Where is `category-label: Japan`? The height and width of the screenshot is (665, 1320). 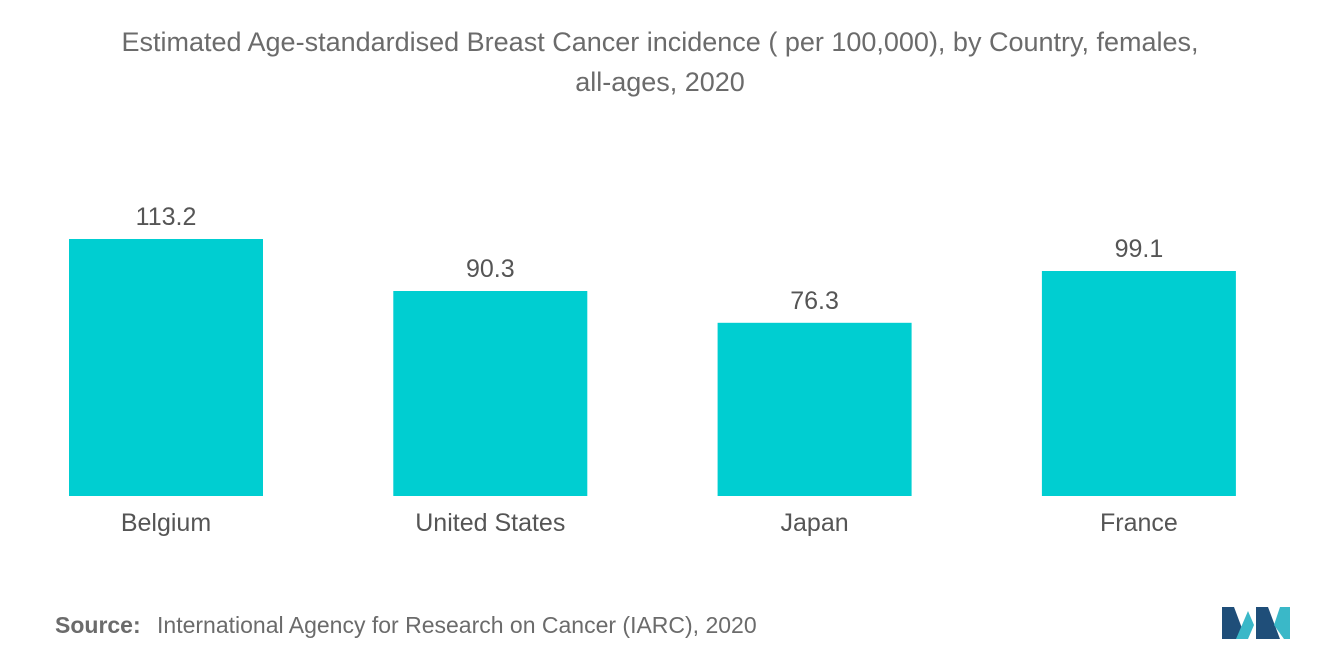
category-label: Japan is located at coordinates (815, 523).